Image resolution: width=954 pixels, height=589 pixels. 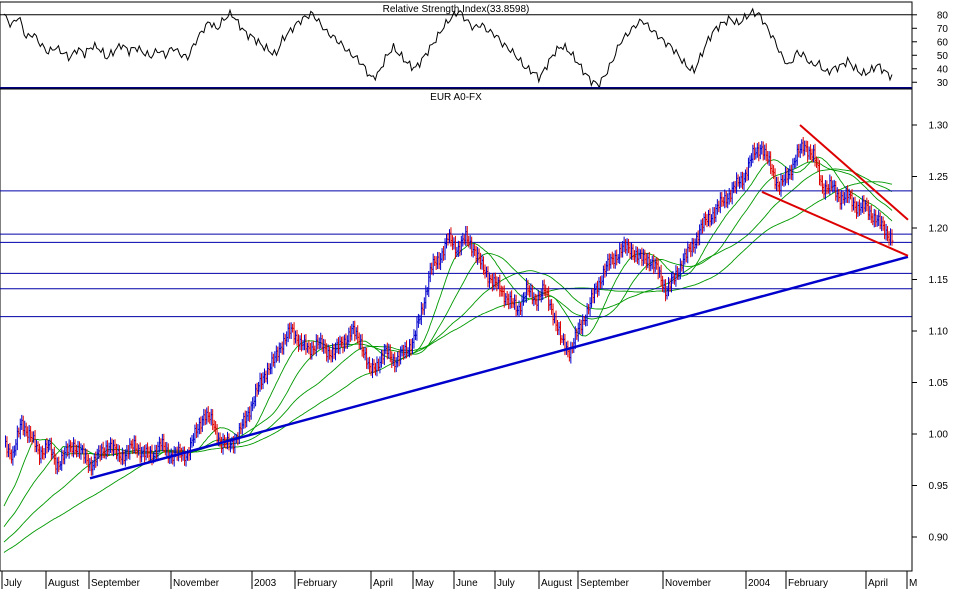 What do you see at coordinates (943, 42) in the screenshot?
I see `rsi-y-tick-label: 60` at bounding box center [943, 42].